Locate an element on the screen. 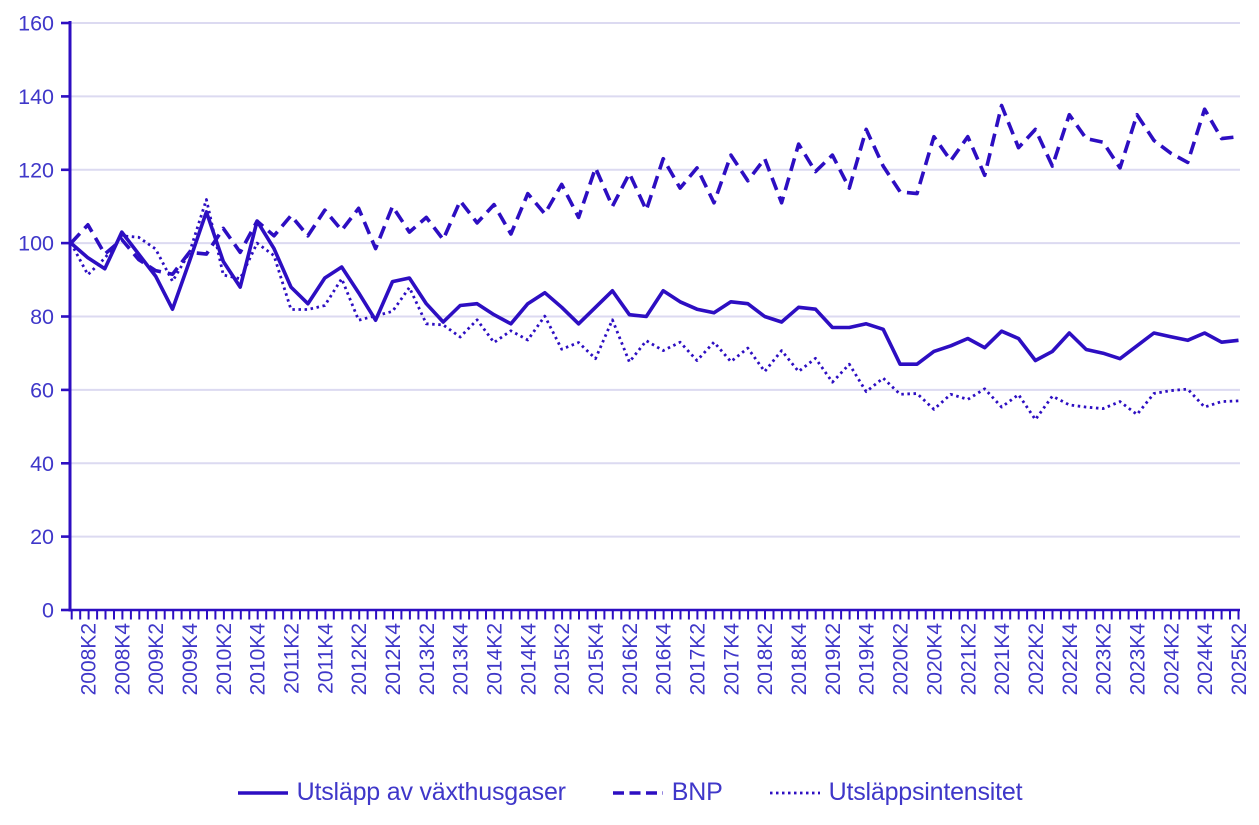  x-axis-tick-label: 2016K2 is located at coordinates (630, 659).